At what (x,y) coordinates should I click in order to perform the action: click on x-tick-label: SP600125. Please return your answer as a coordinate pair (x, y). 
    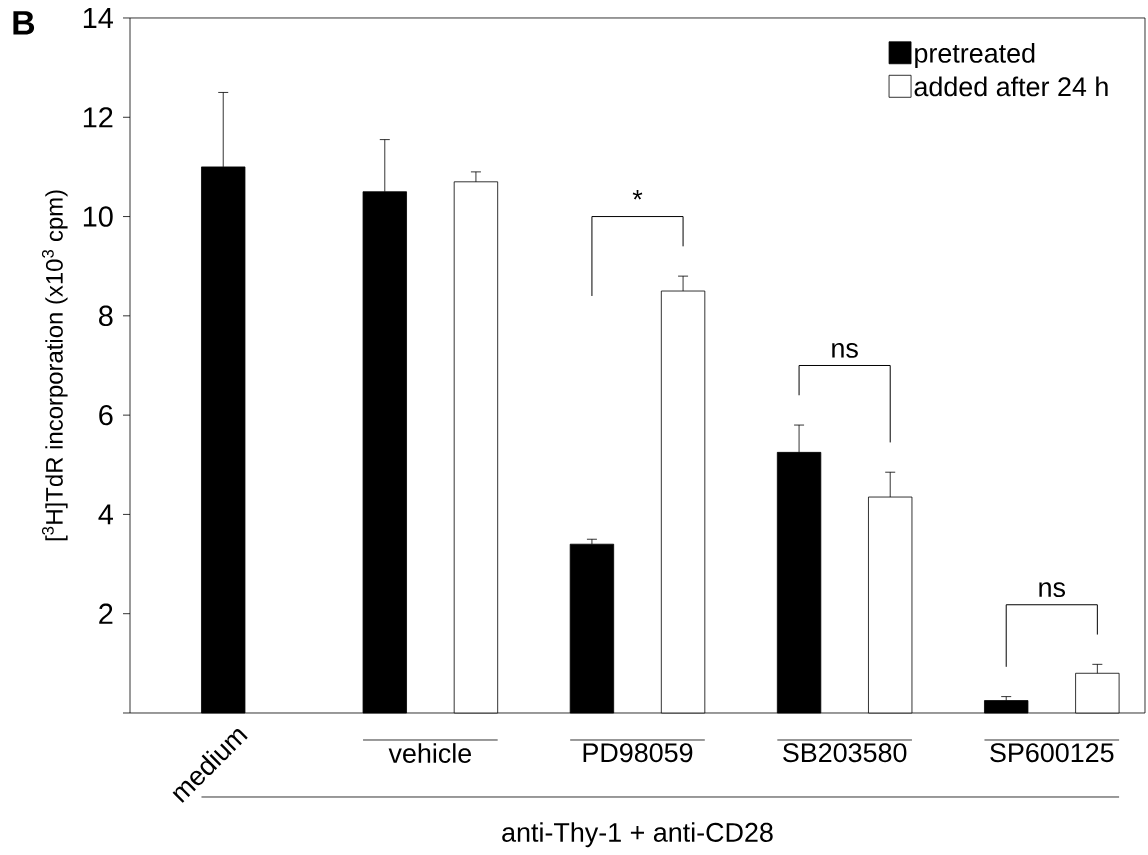
    Looking at the image, I should click on (1052, 753).